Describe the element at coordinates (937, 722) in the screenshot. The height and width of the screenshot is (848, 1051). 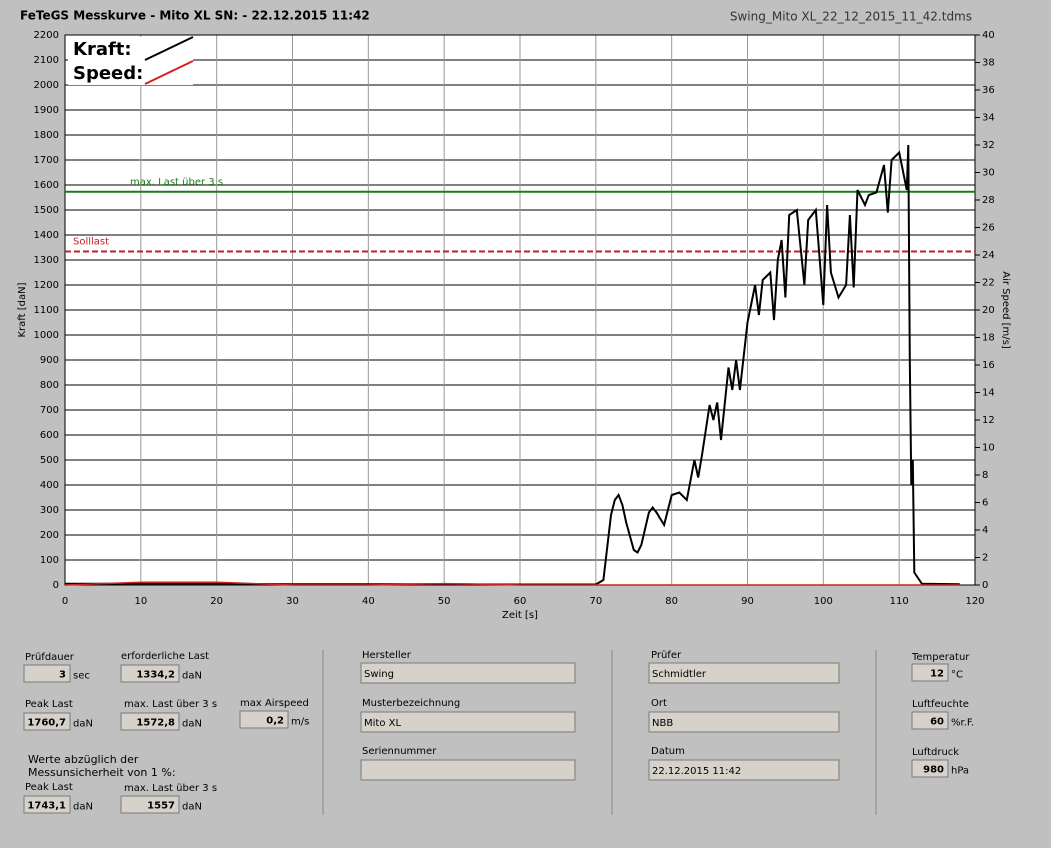
I see `field-value: 60` at that location.